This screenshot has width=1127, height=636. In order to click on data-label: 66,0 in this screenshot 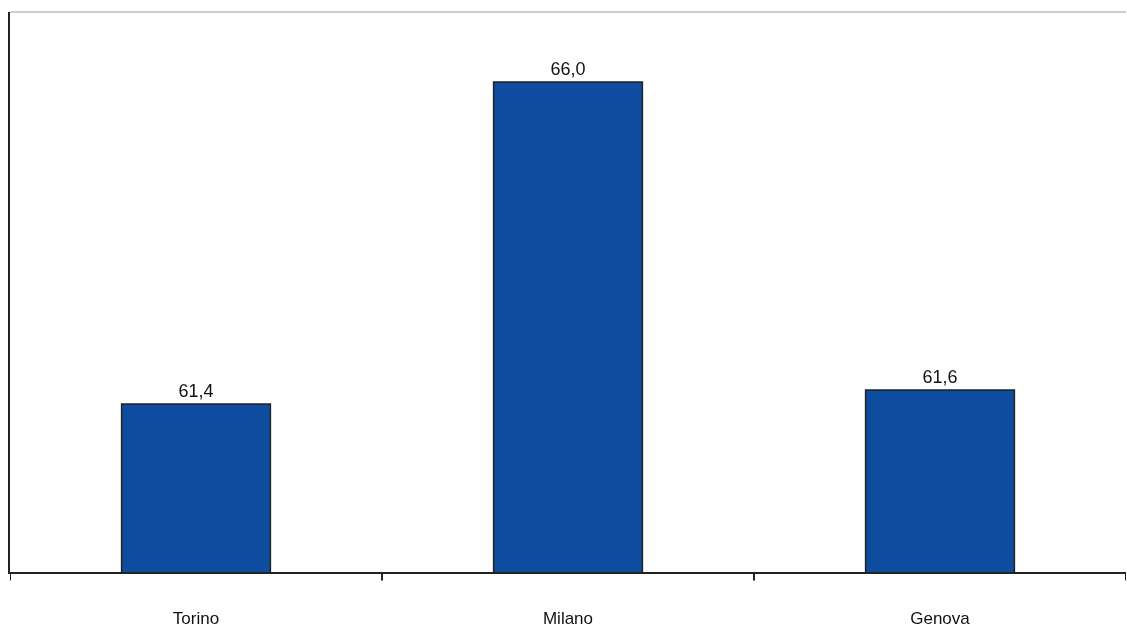, I will do `click(568, 69)`.